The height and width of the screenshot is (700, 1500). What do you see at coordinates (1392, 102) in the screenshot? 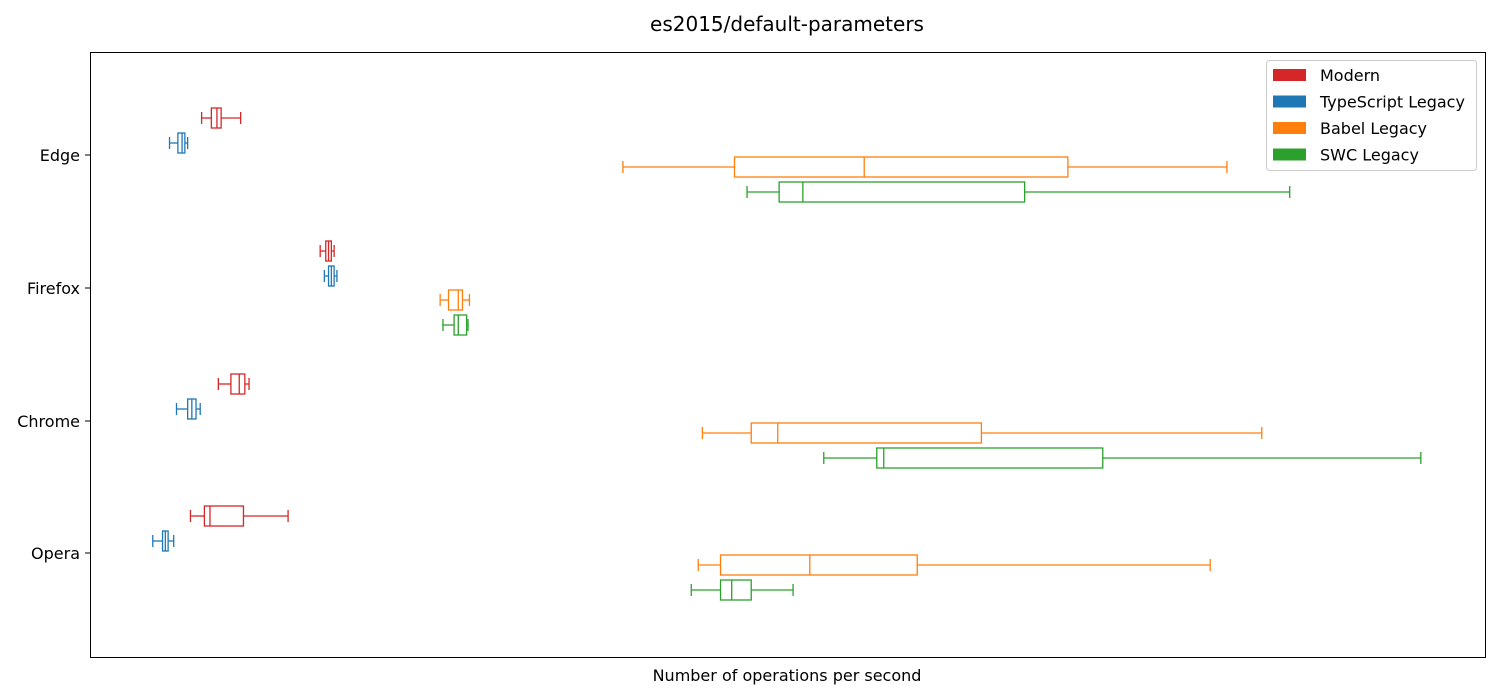
I see `legend-label: TypeScript Legacy` at bounding box center [1392, 102].